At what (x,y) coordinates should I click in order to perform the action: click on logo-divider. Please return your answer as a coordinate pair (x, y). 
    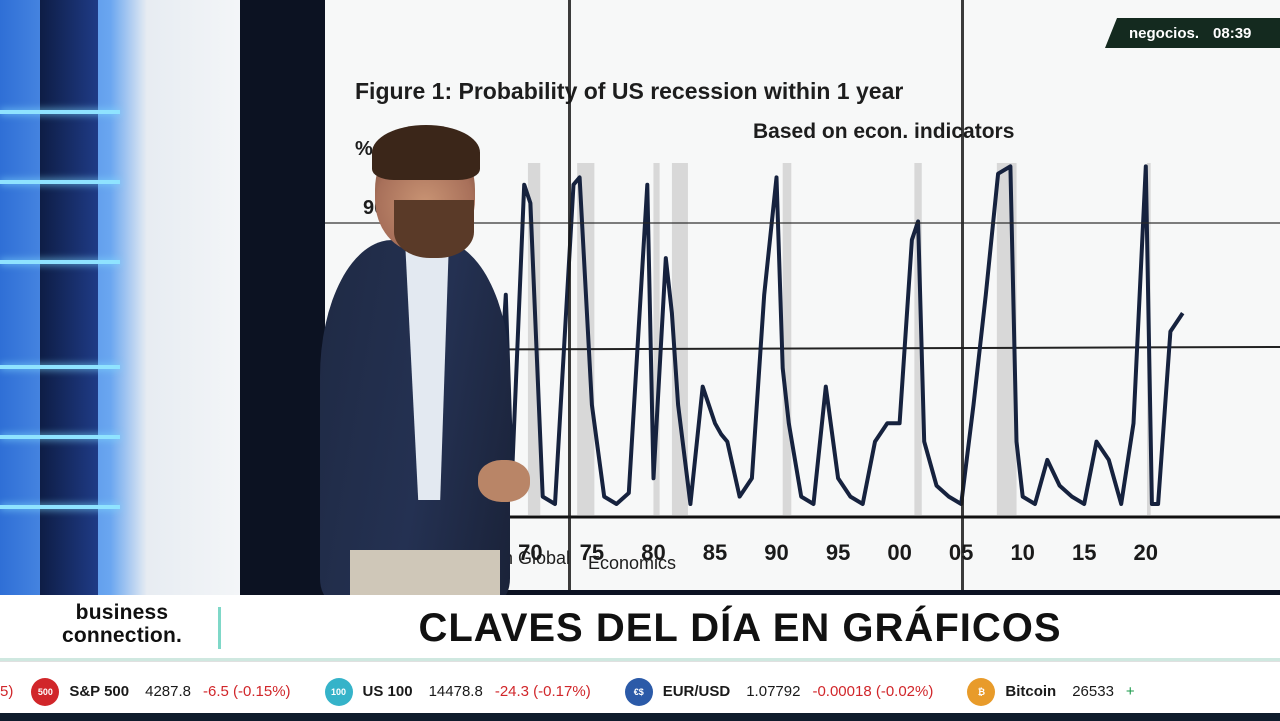
    Looking at the image, I should click on (219, 628).